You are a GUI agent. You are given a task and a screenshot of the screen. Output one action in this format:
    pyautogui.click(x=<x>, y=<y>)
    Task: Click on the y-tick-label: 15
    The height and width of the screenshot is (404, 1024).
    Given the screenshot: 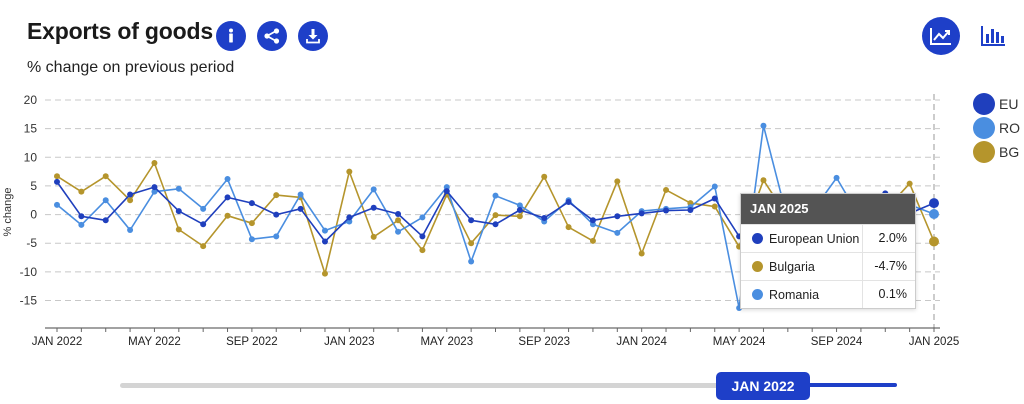 What is the action you would take?
    pyautogui.click(x=31, y=129)
    